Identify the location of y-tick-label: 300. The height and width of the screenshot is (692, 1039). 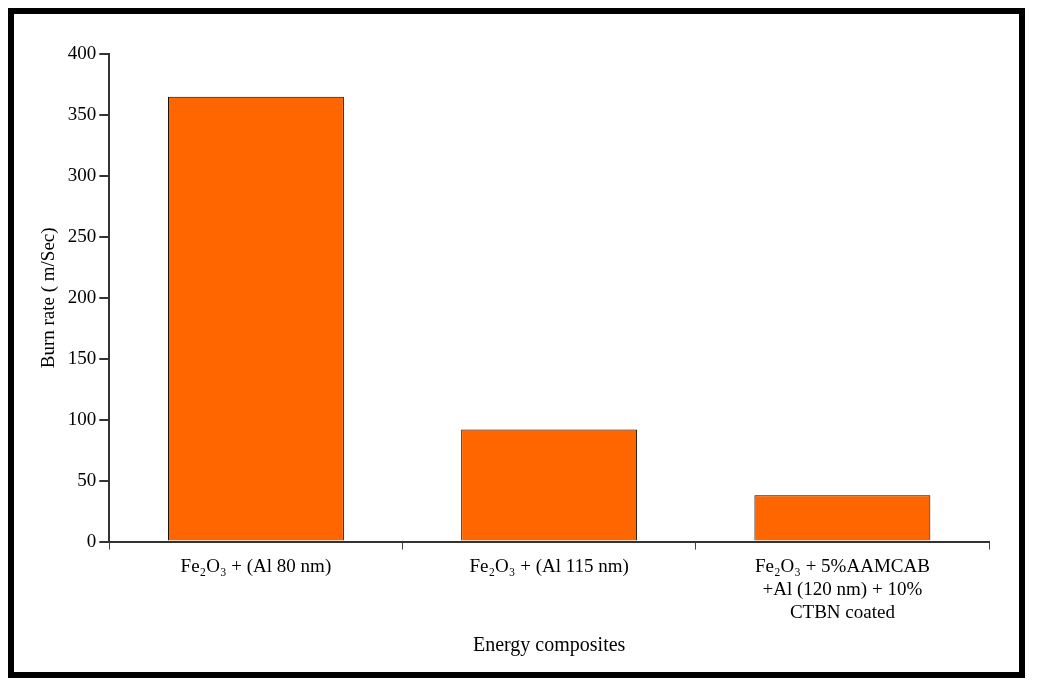
(82, 174).